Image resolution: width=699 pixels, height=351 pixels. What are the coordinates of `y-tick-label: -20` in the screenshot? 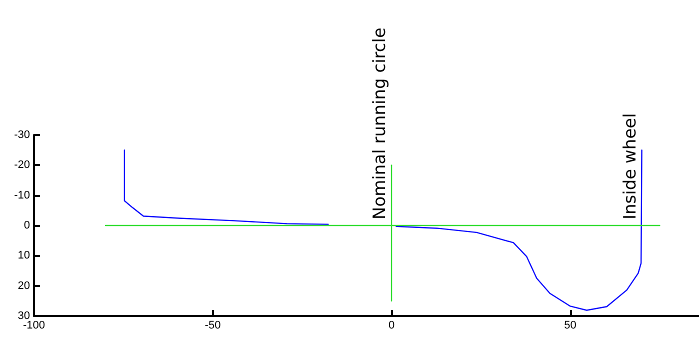 It's located at (22, 165).